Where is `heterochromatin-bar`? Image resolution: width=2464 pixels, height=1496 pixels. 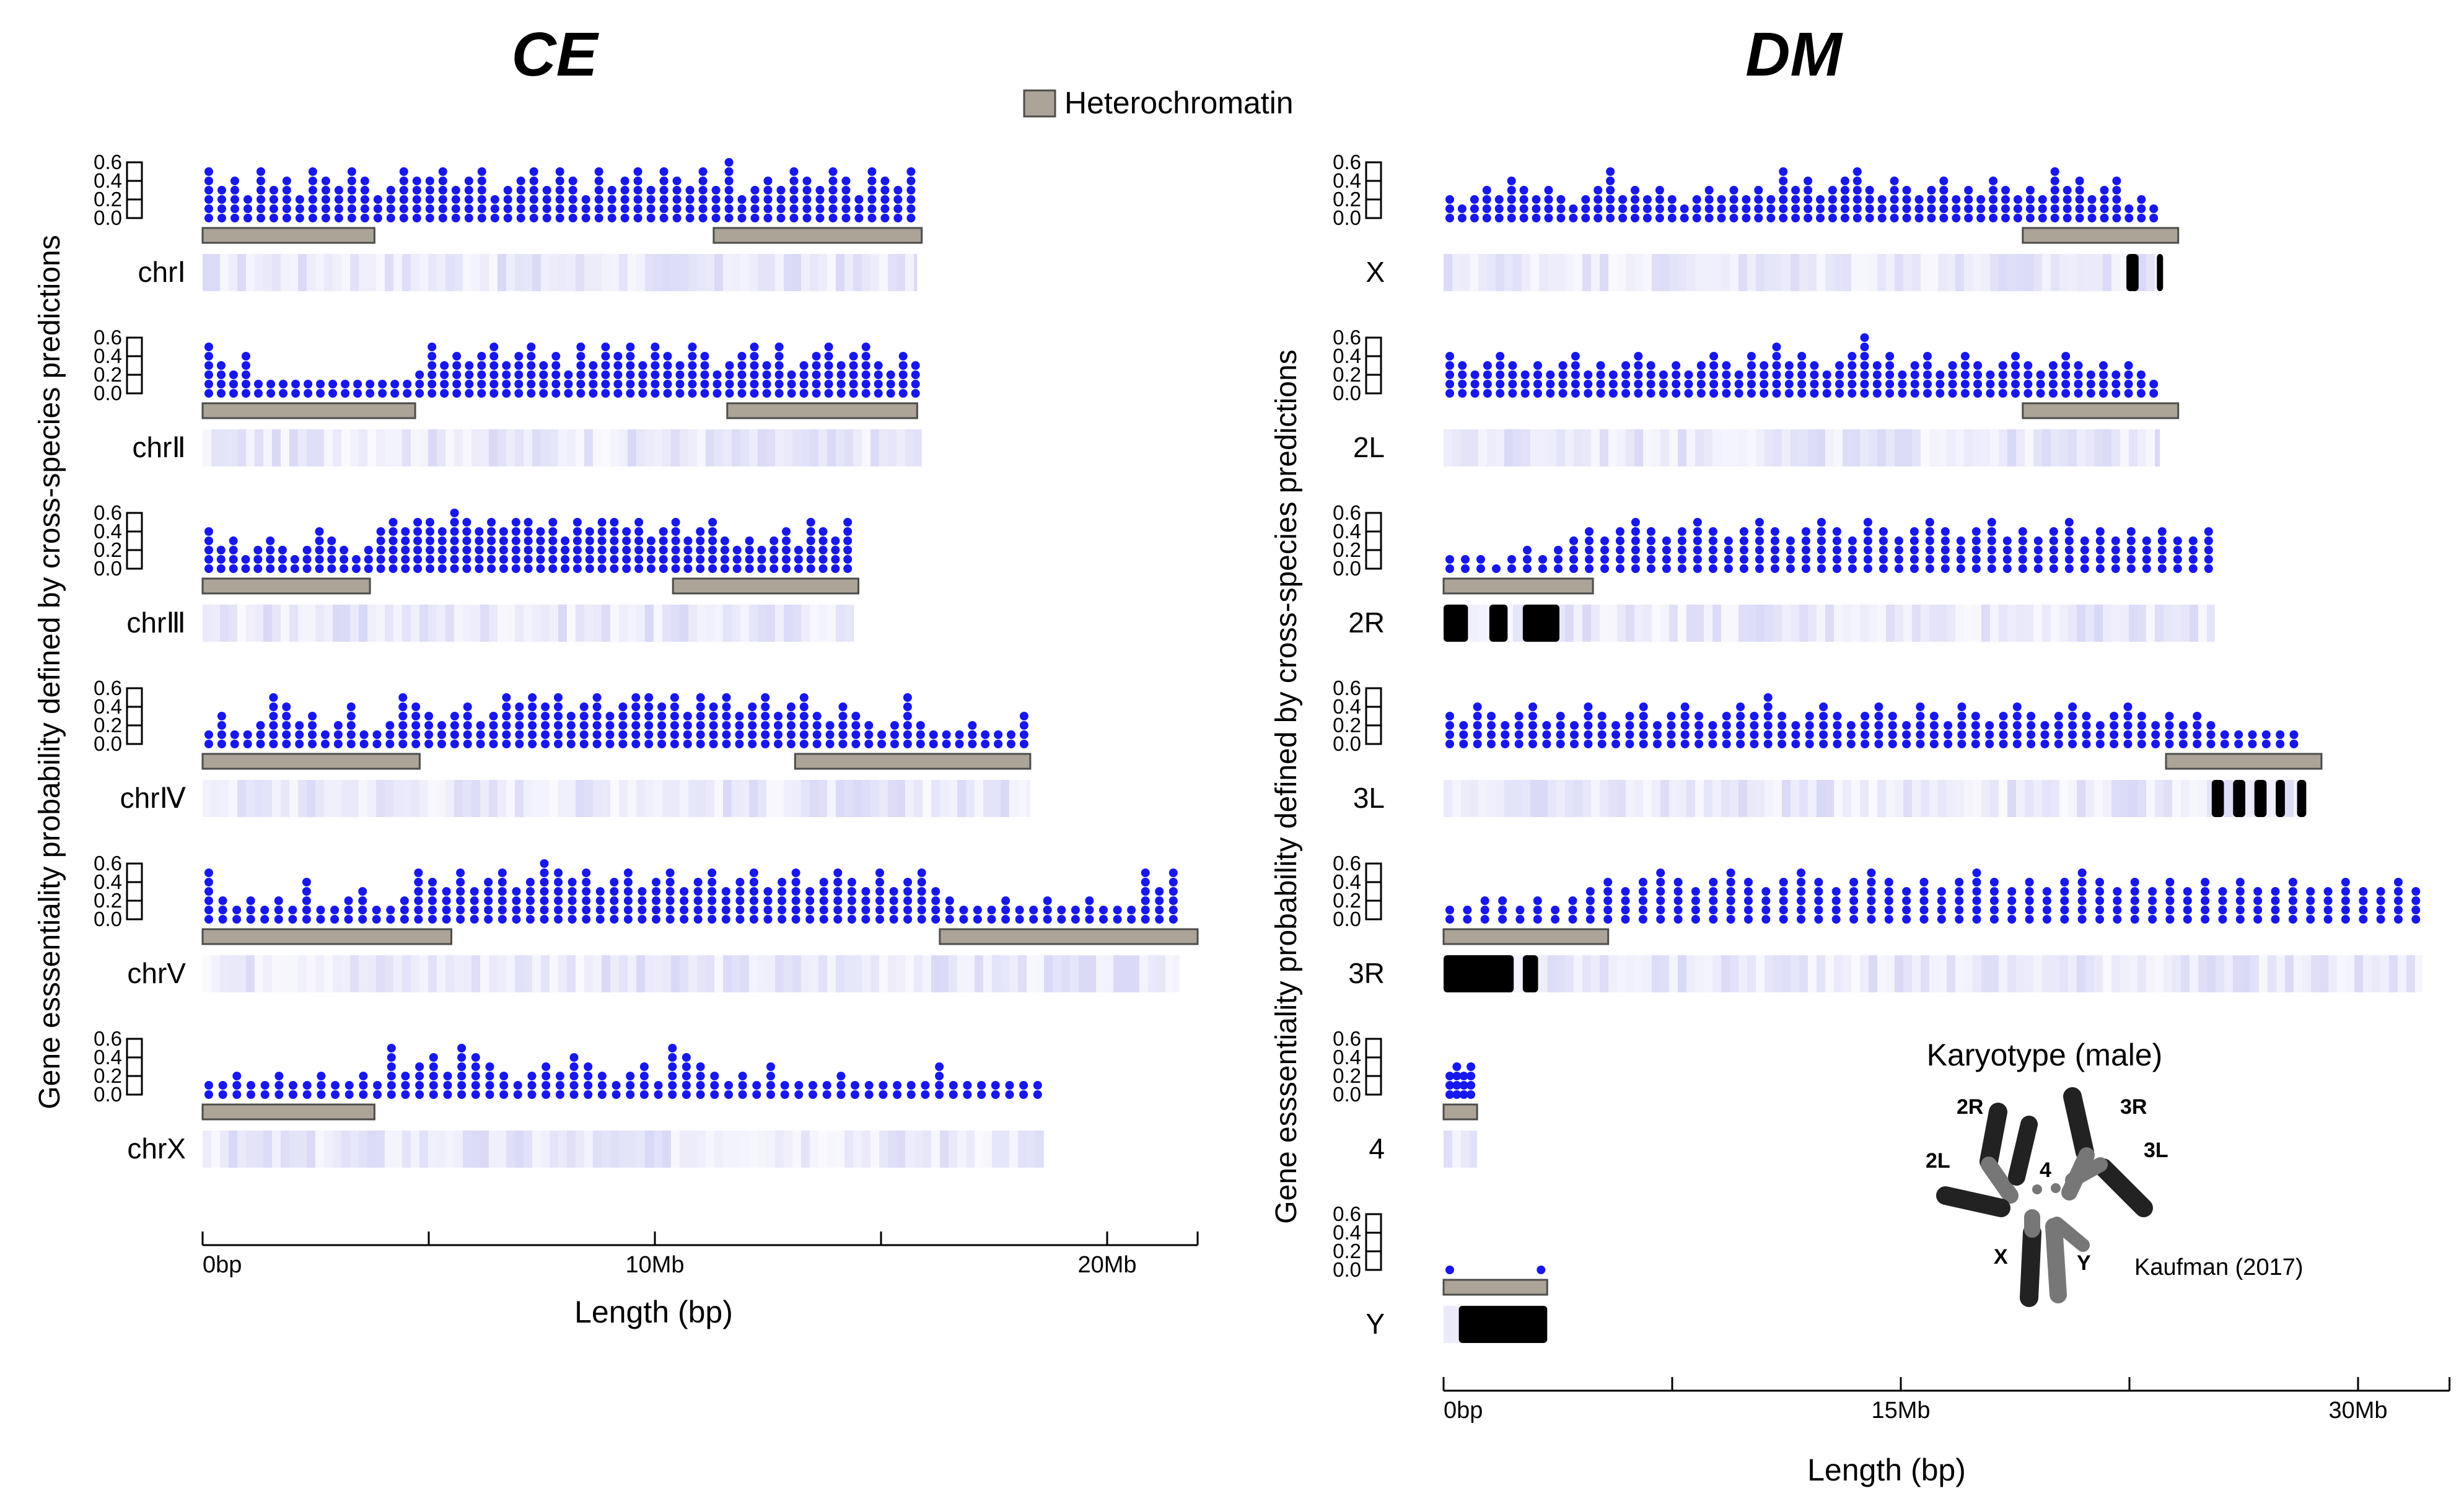
heterochromatin-bar is located at coordinates (1526, 936).